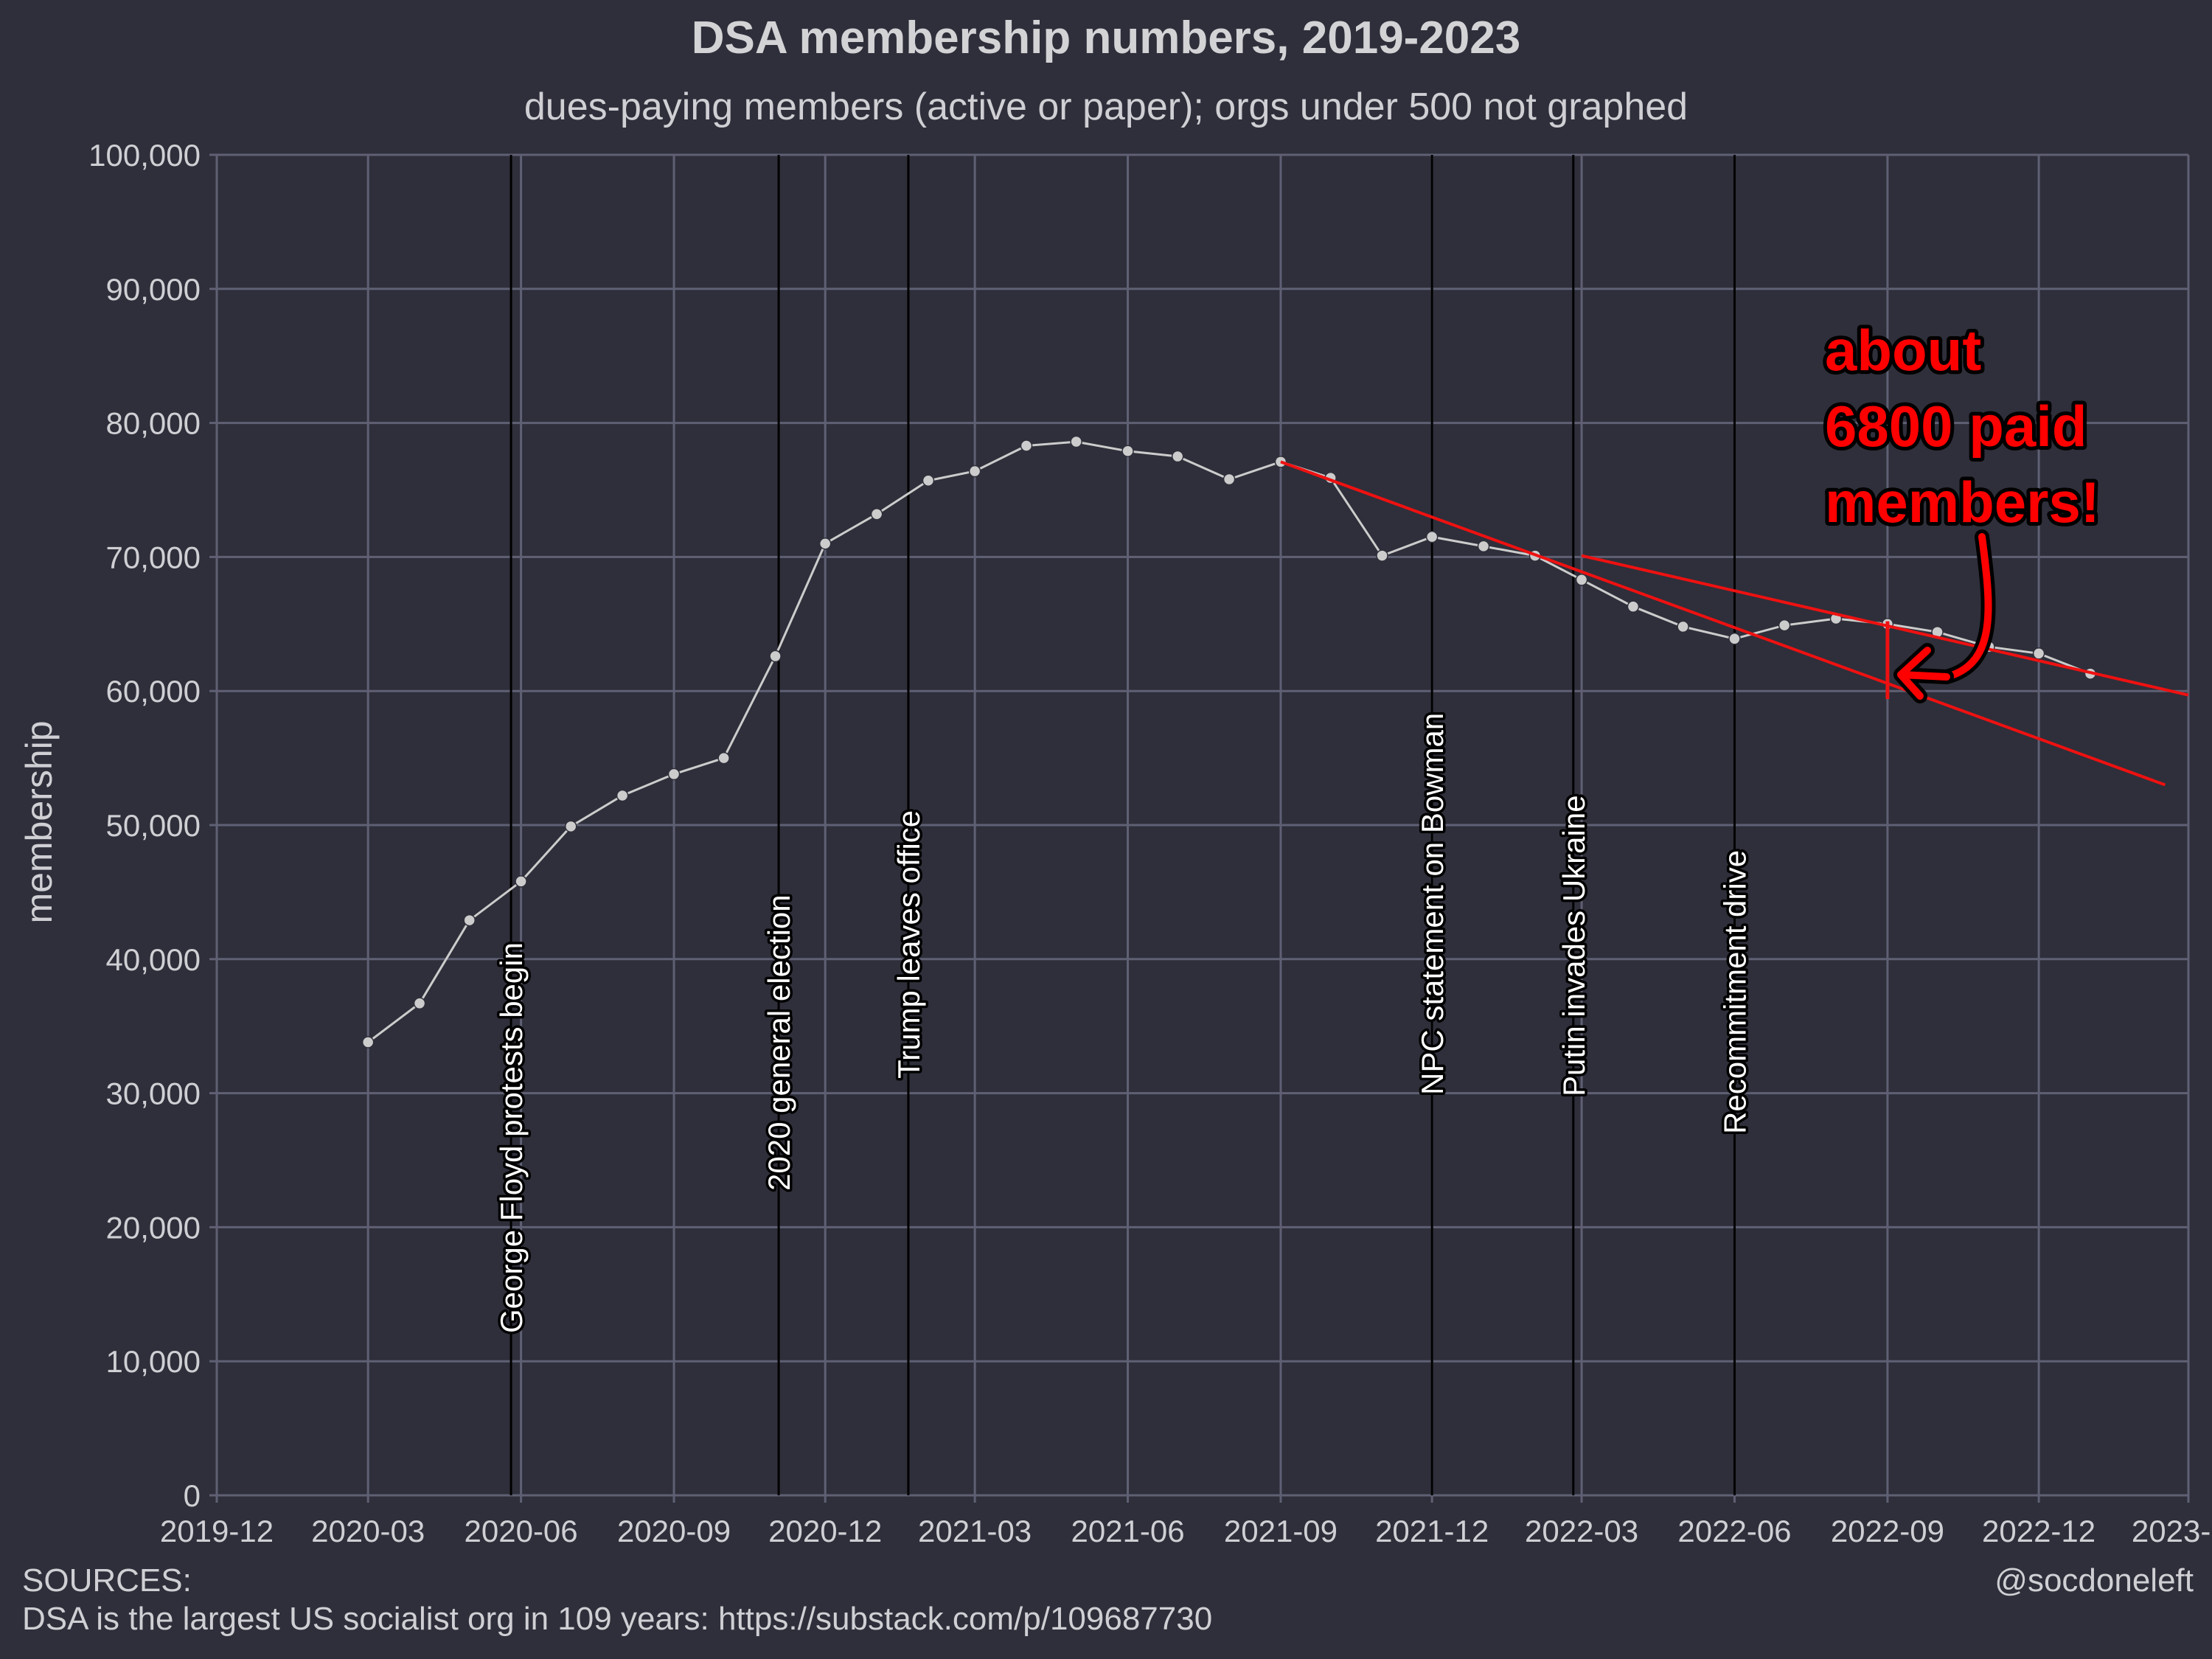 Image resolution: width=2212 pixels, height=1659 pixels. What do you see at coordinates (2039, 1531) in the screenshot?
I see `x-tick-label: 2022-12` at bounding box center [2039, 1531].